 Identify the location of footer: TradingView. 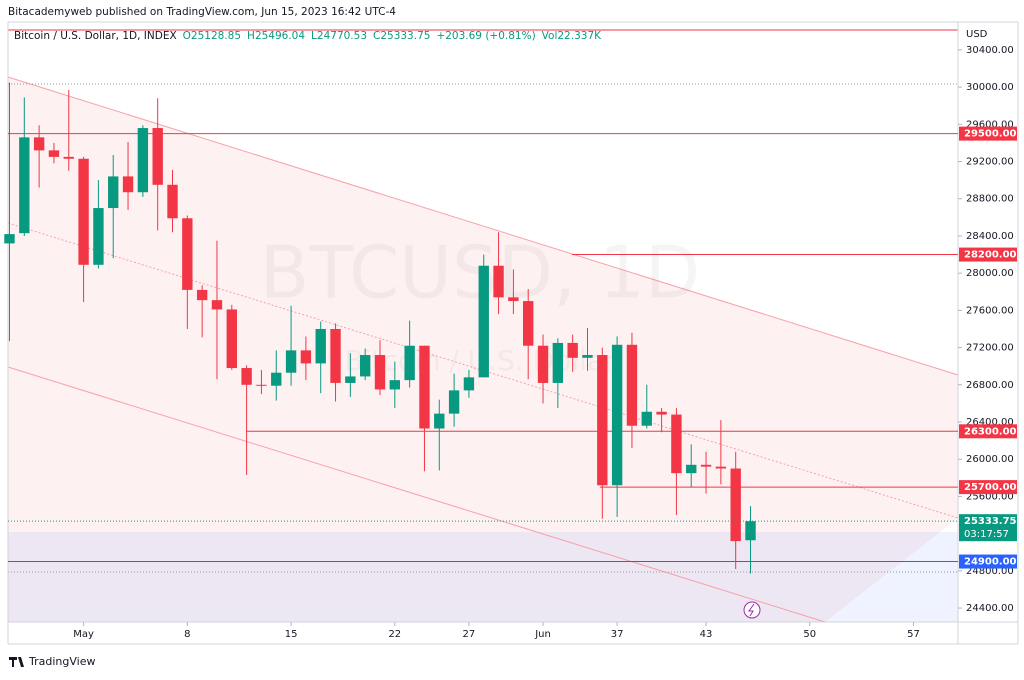
(52, 661).